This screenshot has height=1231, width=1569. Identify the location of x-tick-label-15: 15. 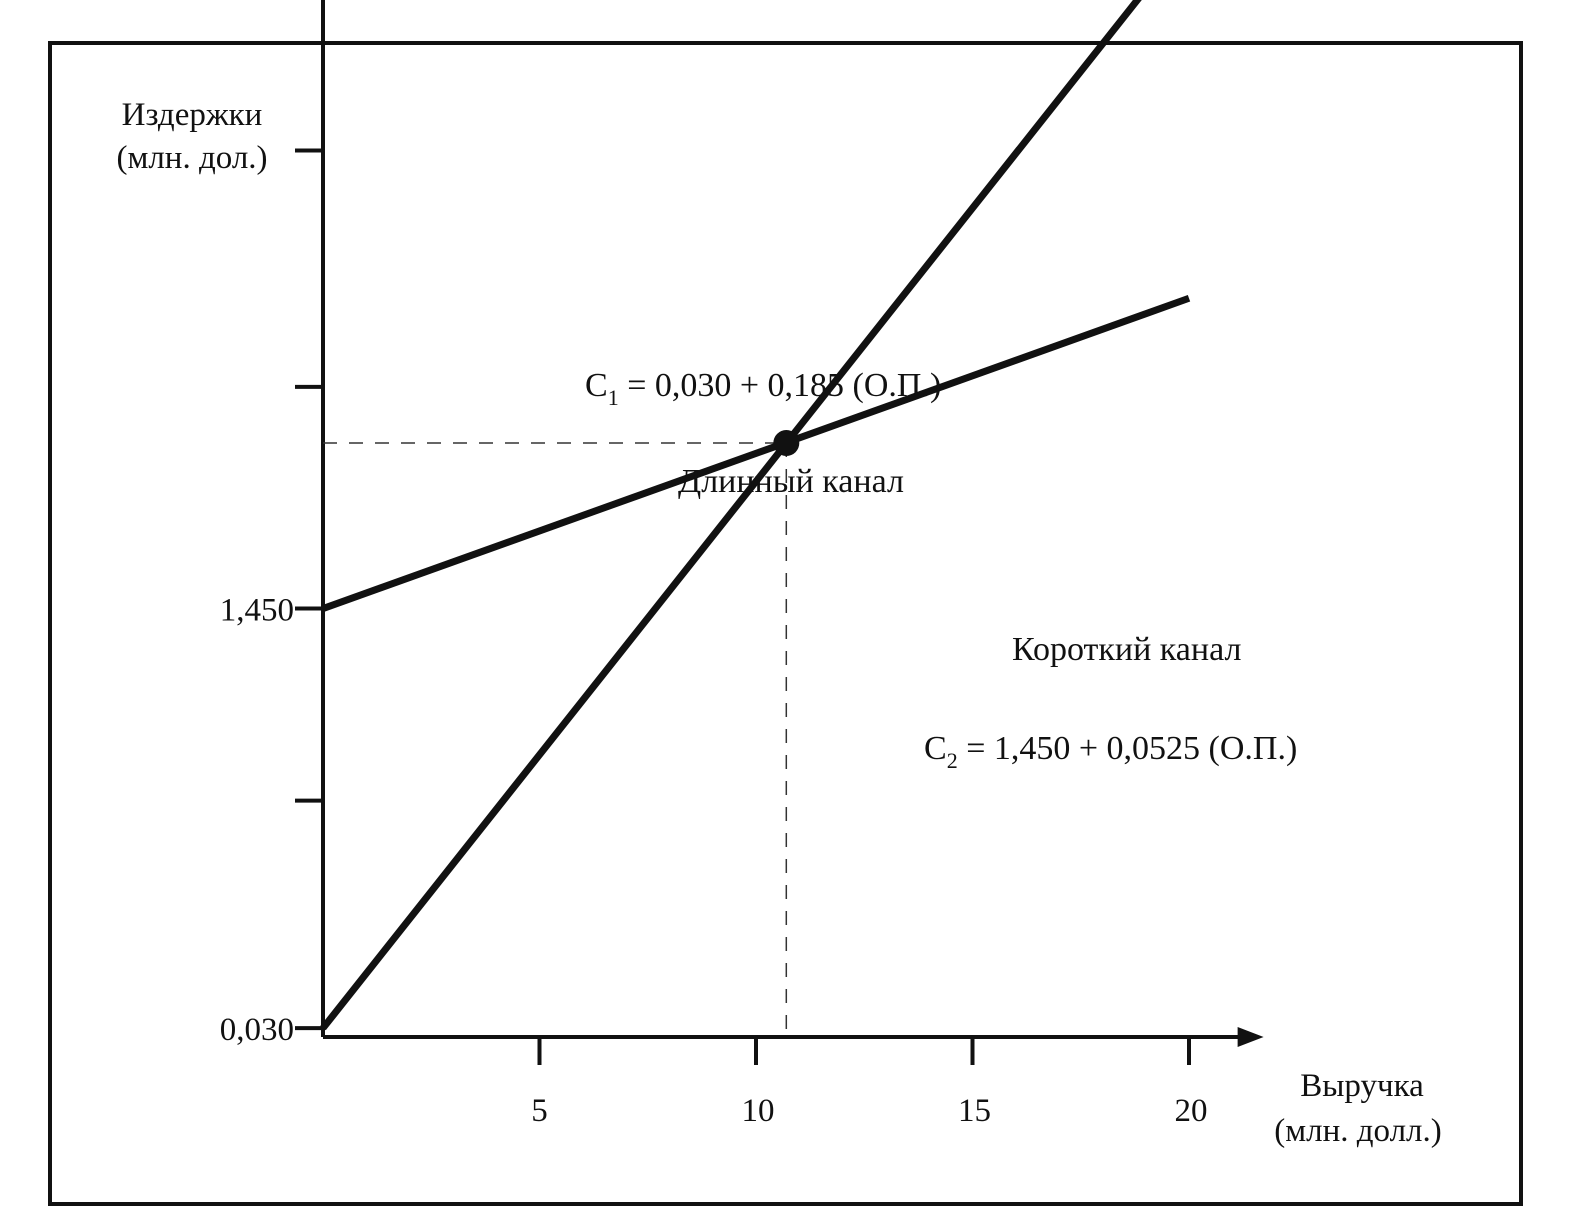
(974, 1111).